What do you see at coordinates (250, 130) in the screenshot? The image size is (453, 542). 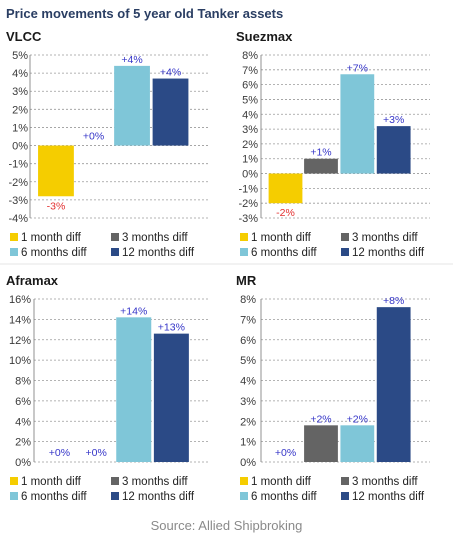 I see `suezmax-y-tick-label: 3%` at bounding box center [250, 130].